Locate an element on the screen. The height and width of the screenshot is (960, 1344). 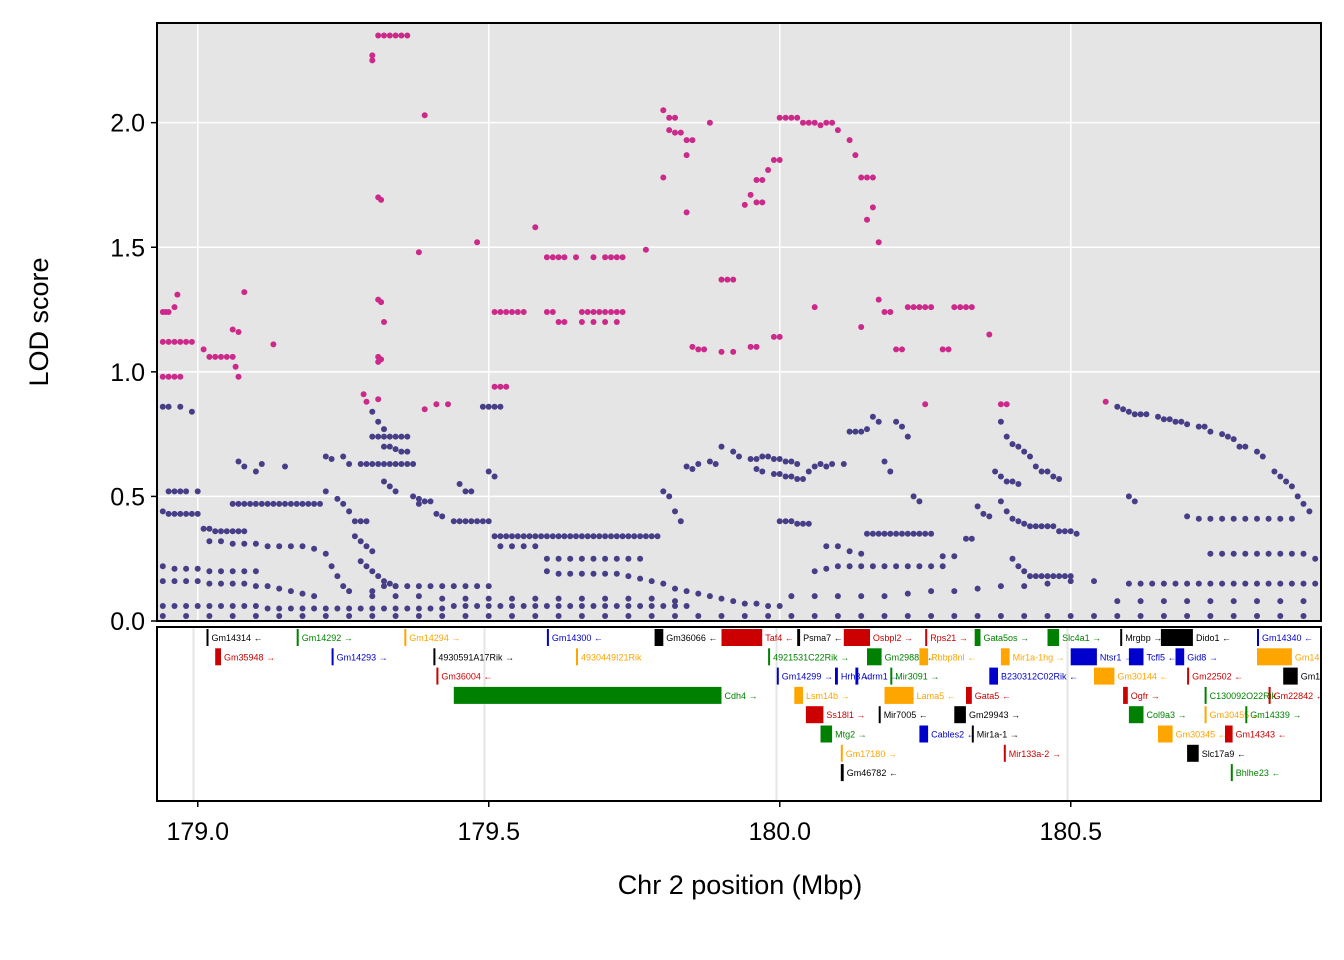
gene-label: Gm14292 → is located at coordinates (327, 638).